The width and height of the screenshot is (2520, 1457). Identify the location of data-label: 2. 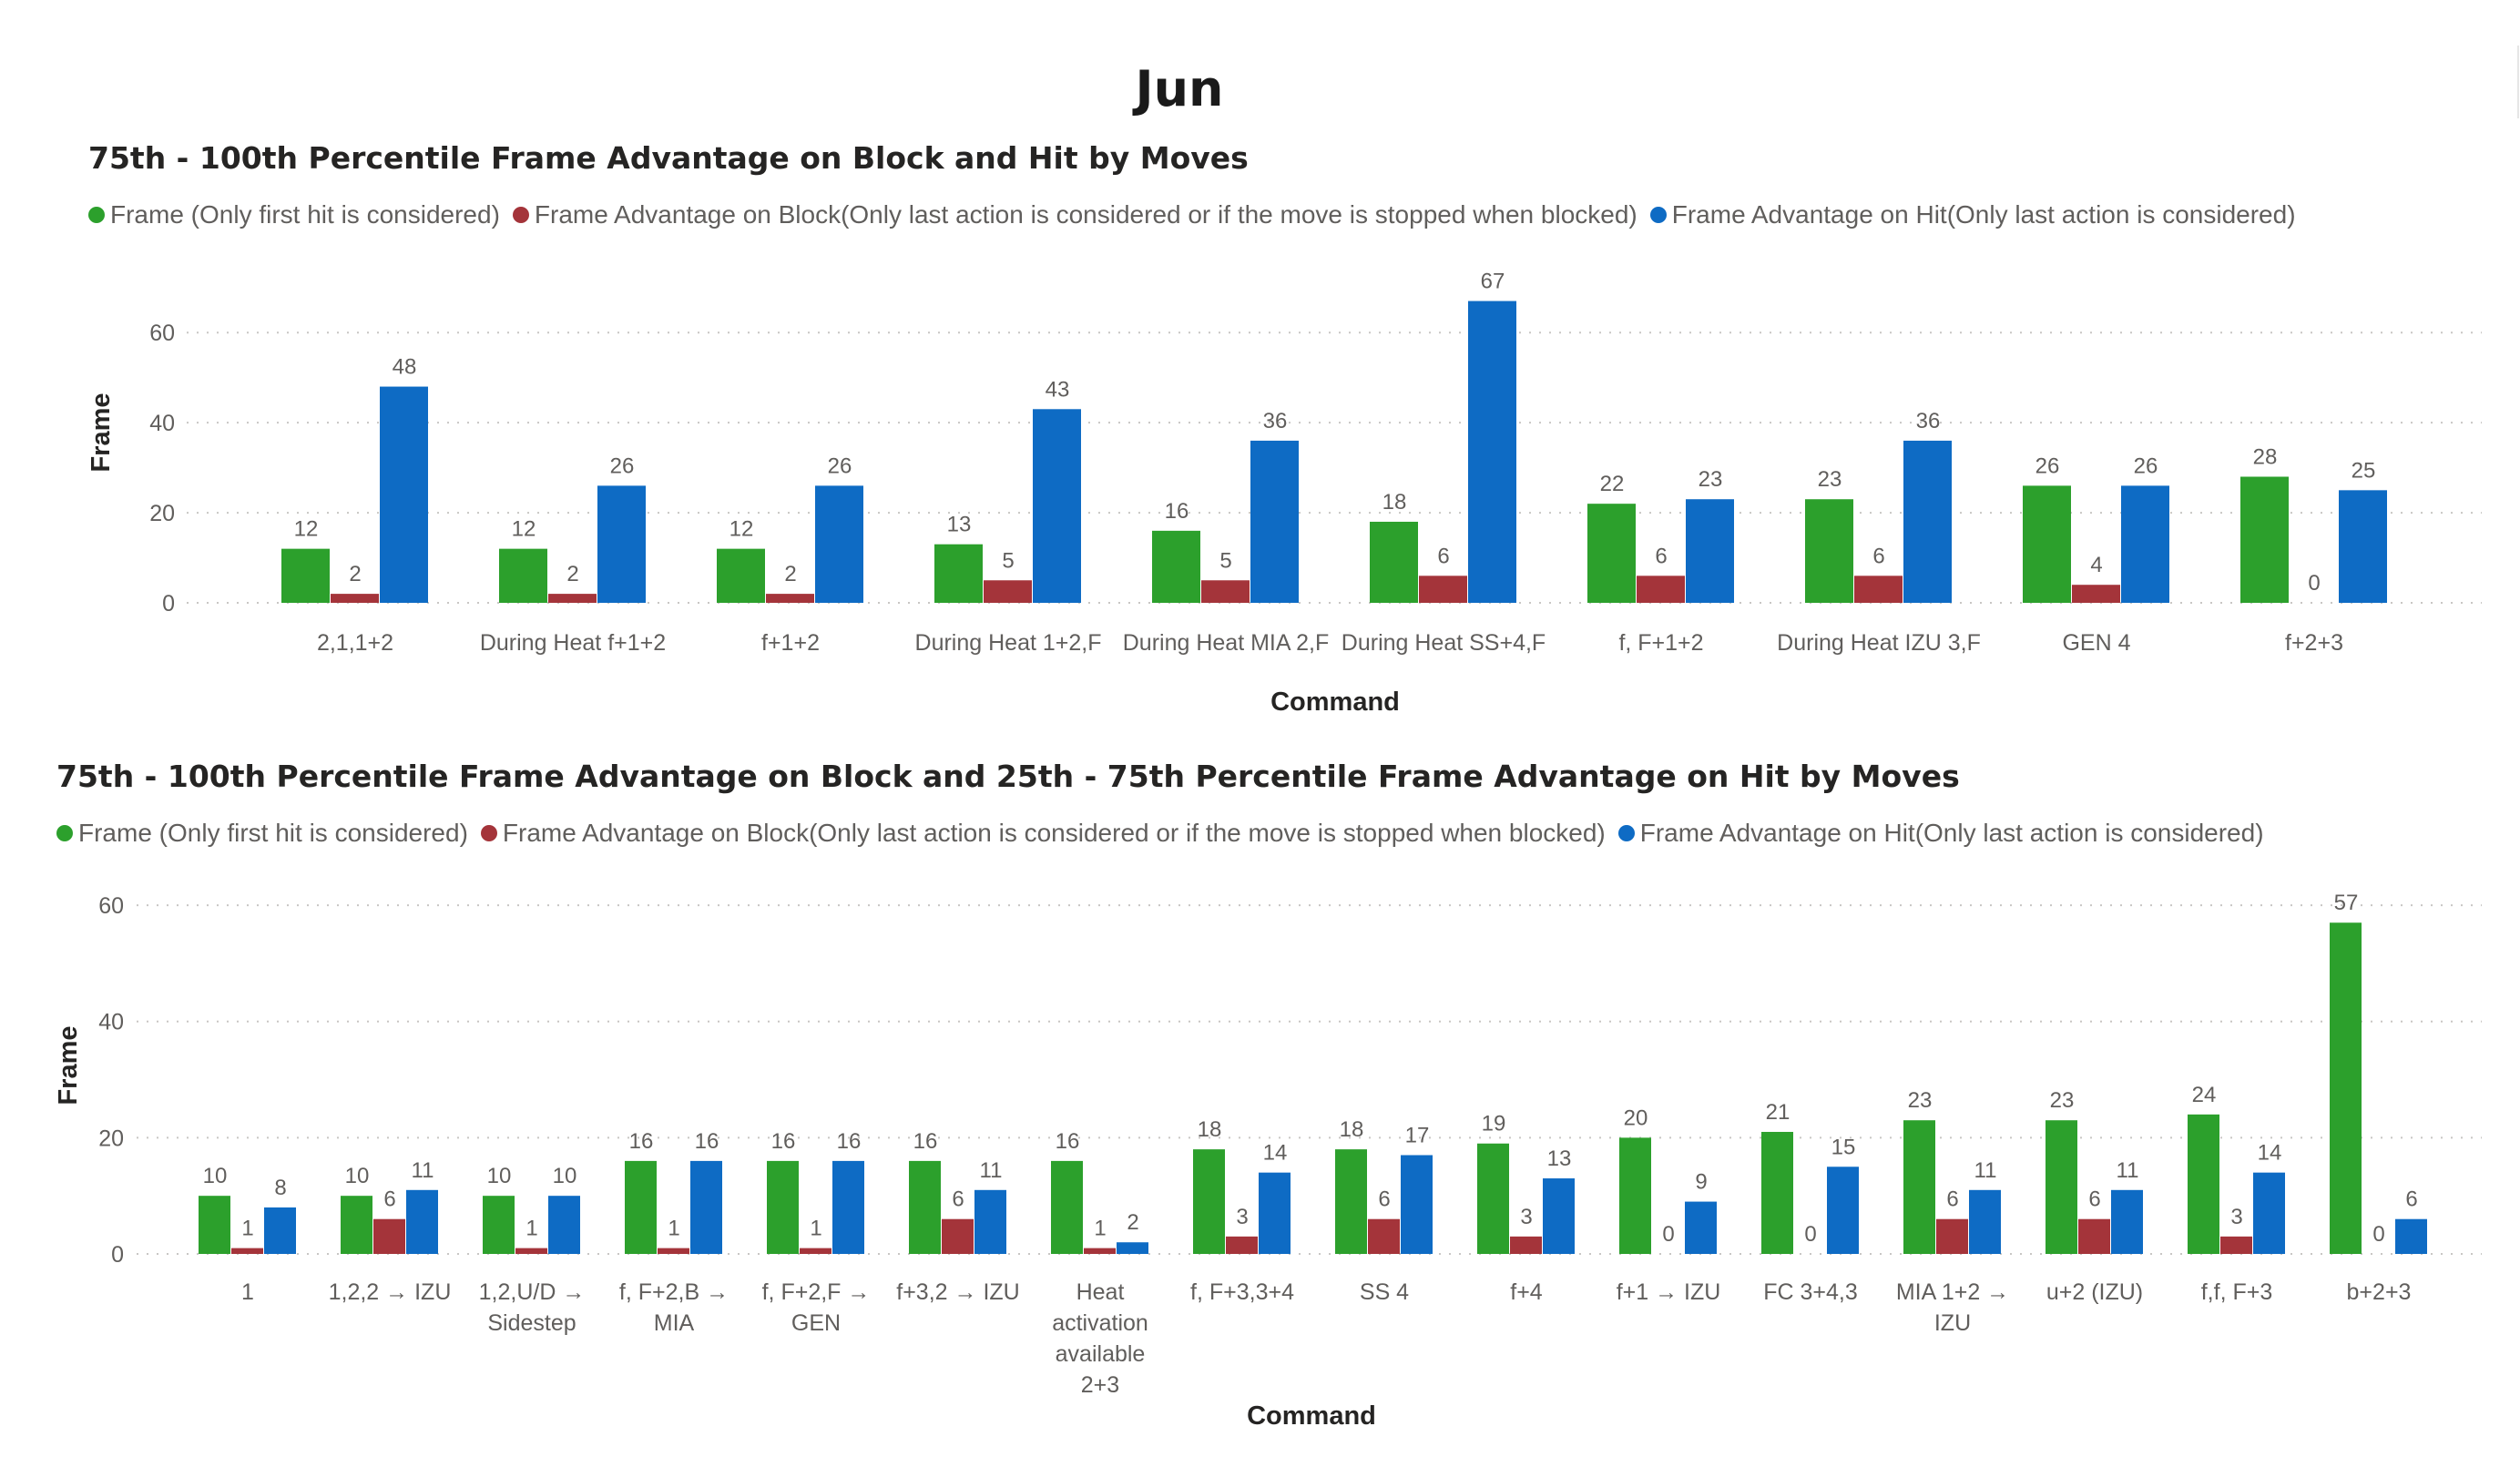
(790, 574).